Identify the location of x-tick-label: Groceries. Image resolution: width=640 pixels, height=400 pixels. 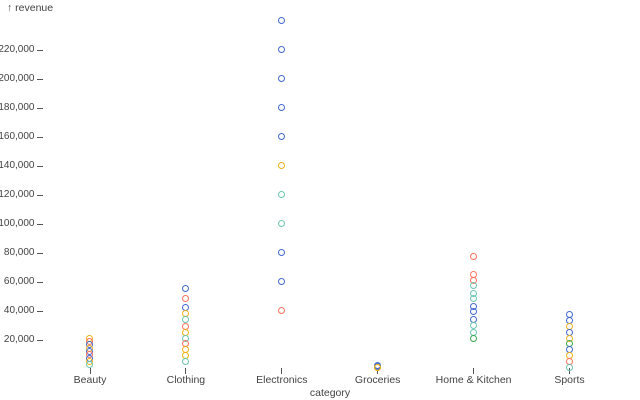
(377, 380).